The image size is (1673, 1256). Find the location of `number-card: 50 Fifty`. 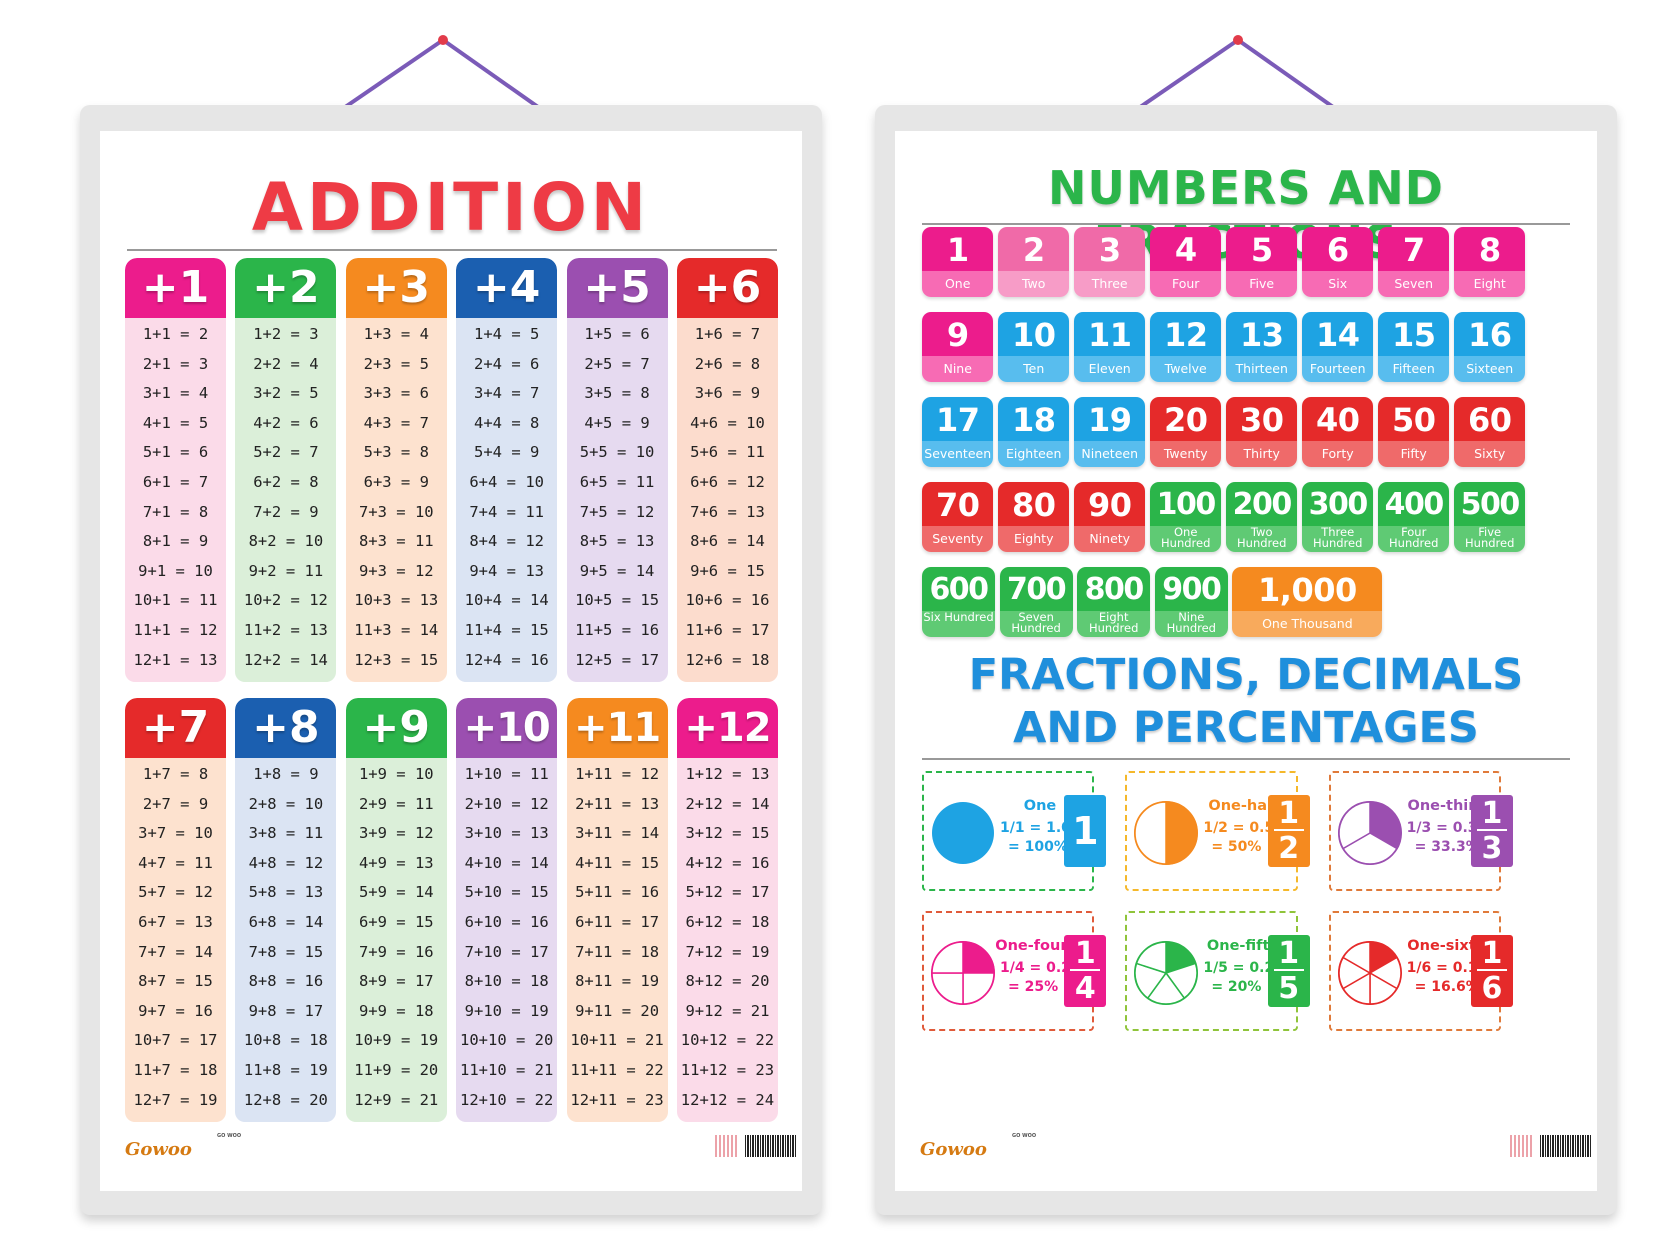

number-card: 50 Fifty is located at coordinates (1414, 432).